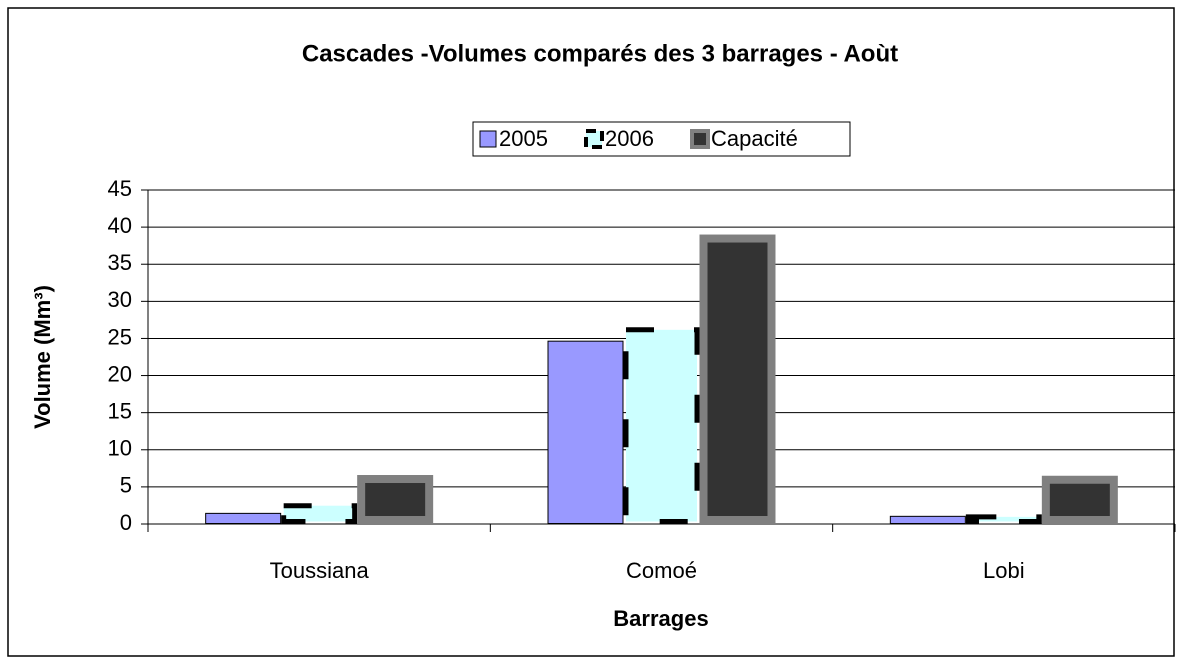 This screenshot has width=1182, height=657. Describe the element at coordinates (120, 262) in the screenshot. I see `y-tick-label: 35` at that location.